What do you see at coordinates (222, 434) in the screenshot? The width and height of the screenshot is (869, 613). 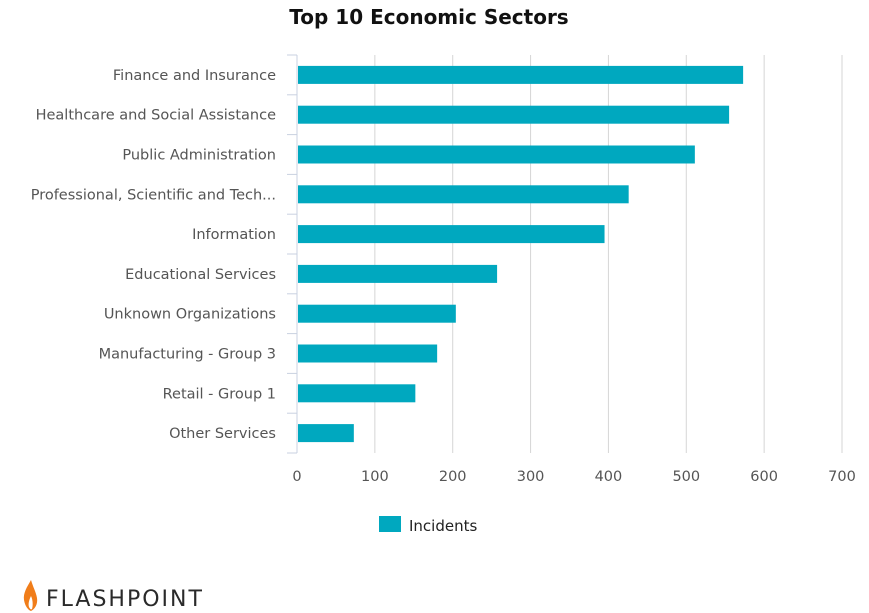 I see `category-label-9: Other Services` at bounding box center [222, 434].